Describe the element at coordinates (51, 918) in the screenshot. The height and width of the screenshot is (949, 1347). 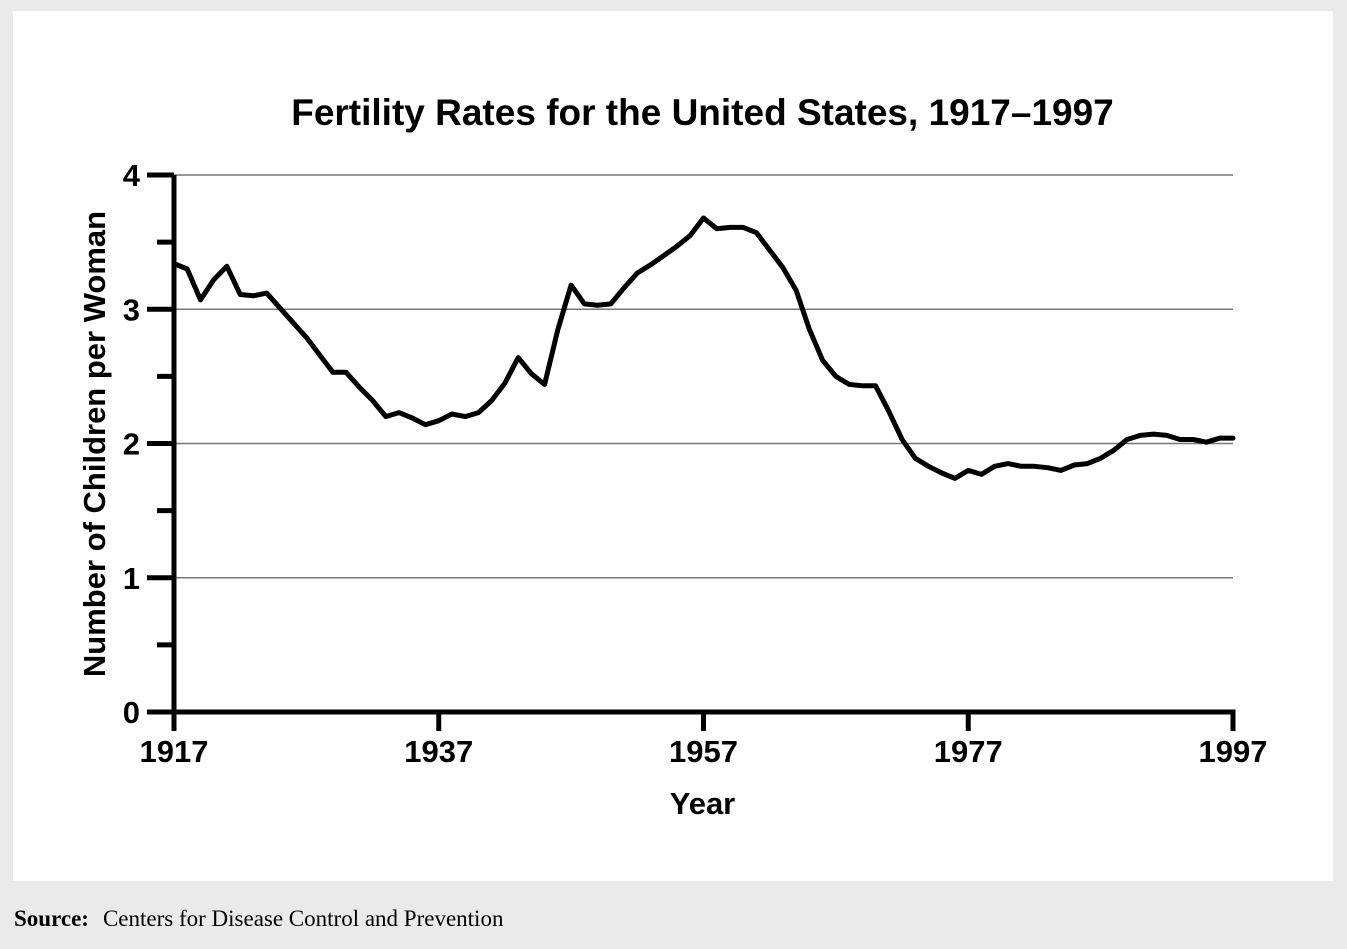
I see `source-label: Source:` at that location.